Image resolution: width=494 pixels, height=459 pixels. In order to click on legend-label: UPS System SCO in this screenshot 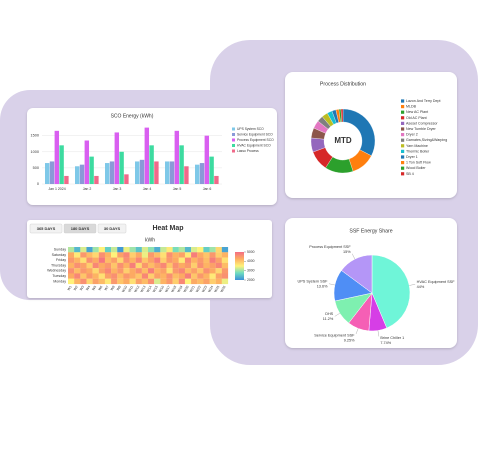, I will do `click(250, 129)`.